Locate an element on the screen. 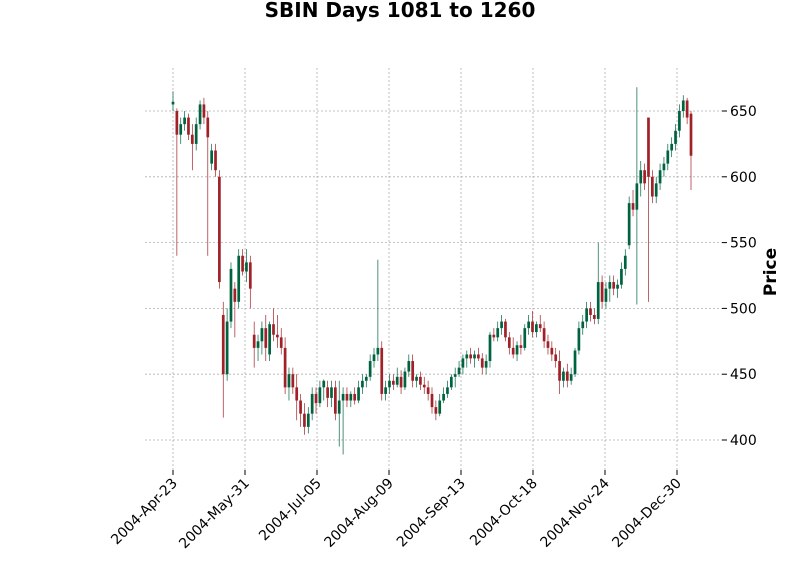  y-tick-label: 500 is located at coordinates (743, 309).